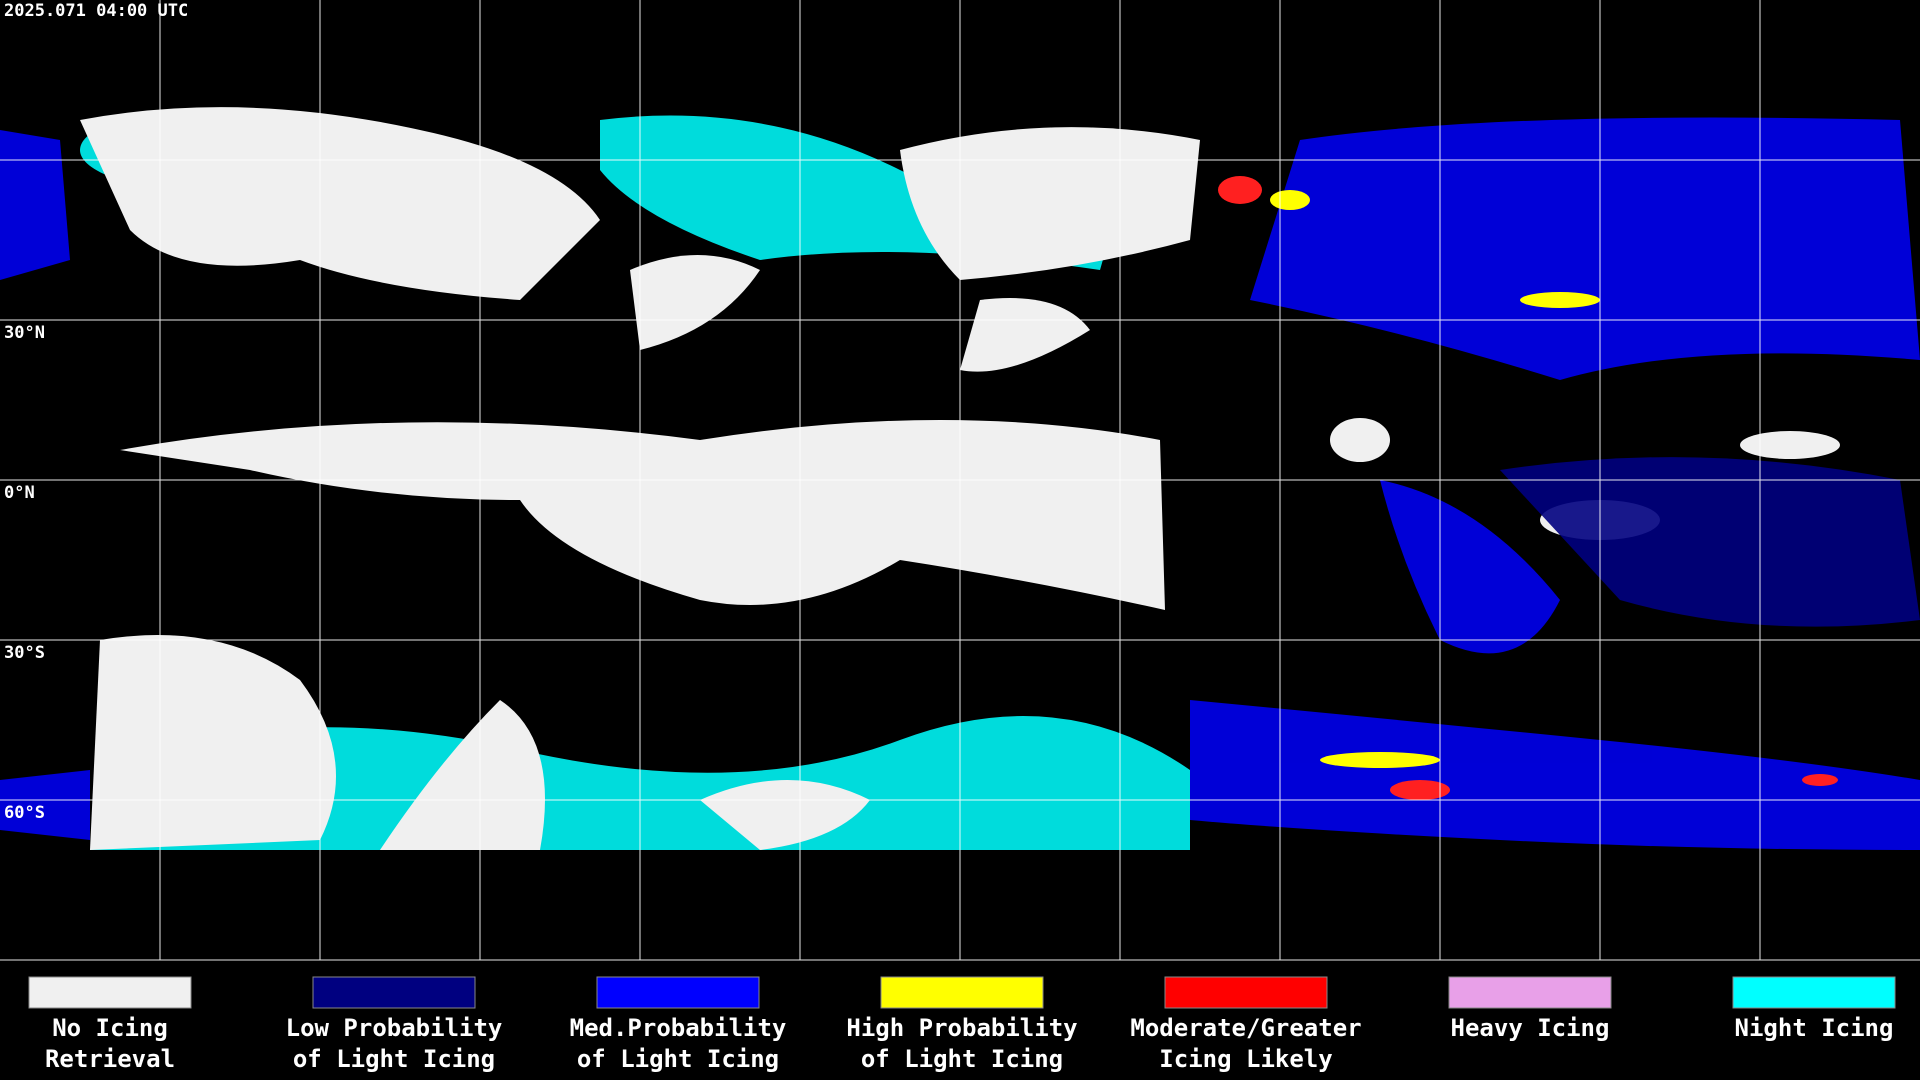  Describe the element at coordinates (96, 11) in the screenshot. I see `timestamp: 2025.071 04:00 UTC` at that location.